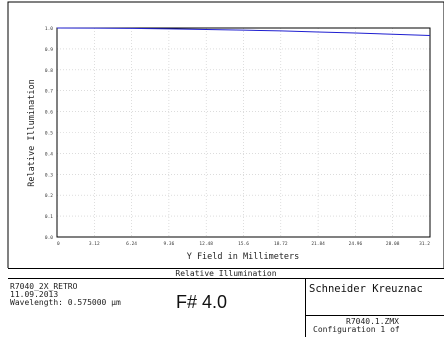  I want to click on x-tick-label: 12.48, so click(206, 244).